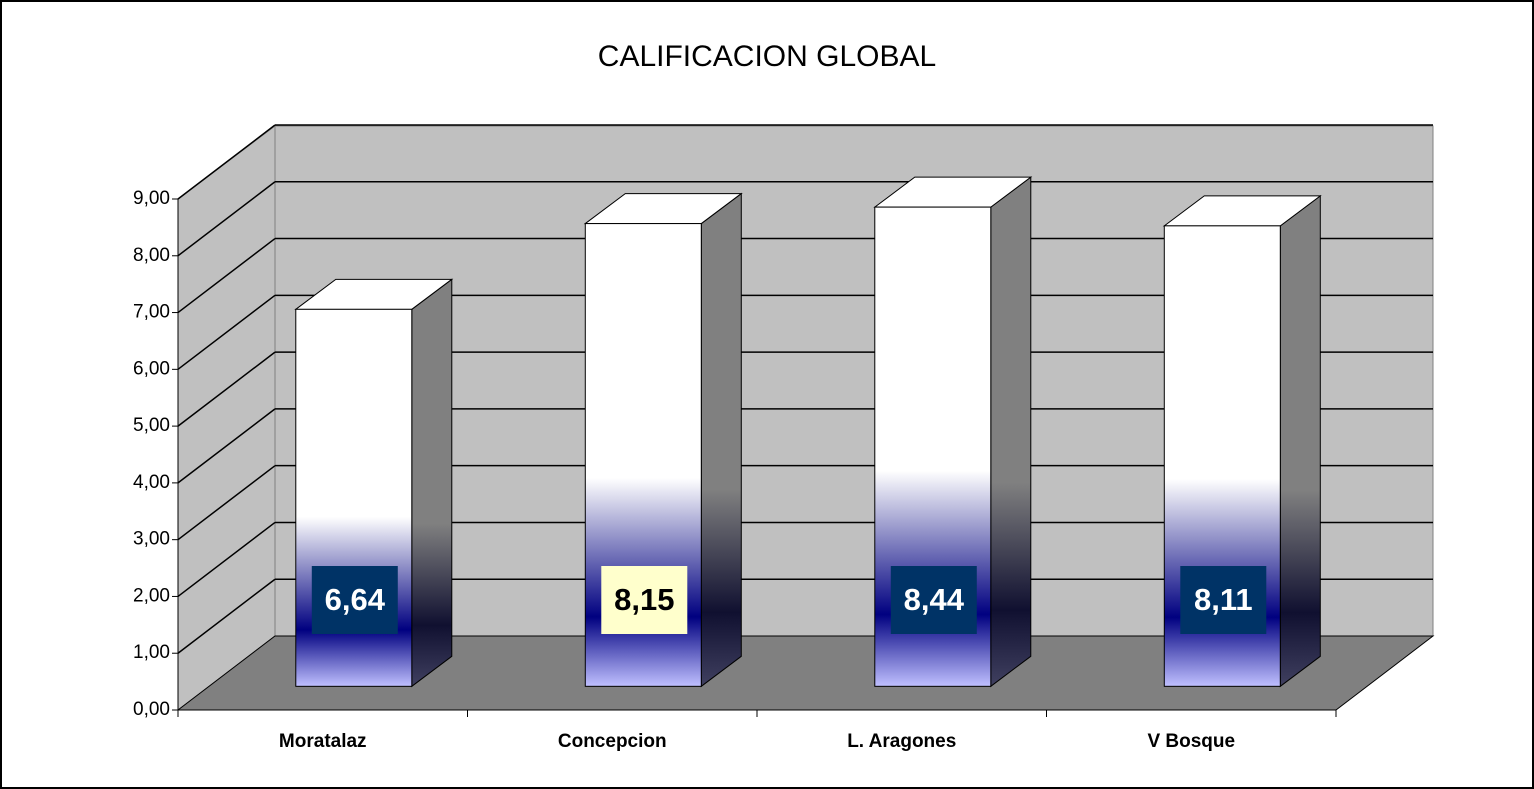 Image resolution: width=1534 pixels, height=789 pixels. I want to click on side-wall, so click(226, 418).